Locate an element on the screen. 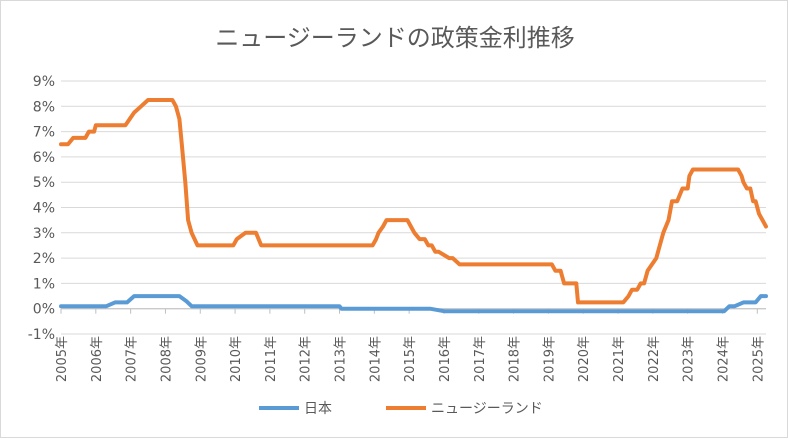 This screenshot has height=439, width=788. x-tick-label: 2019年 is located at coordinates (549, 359).